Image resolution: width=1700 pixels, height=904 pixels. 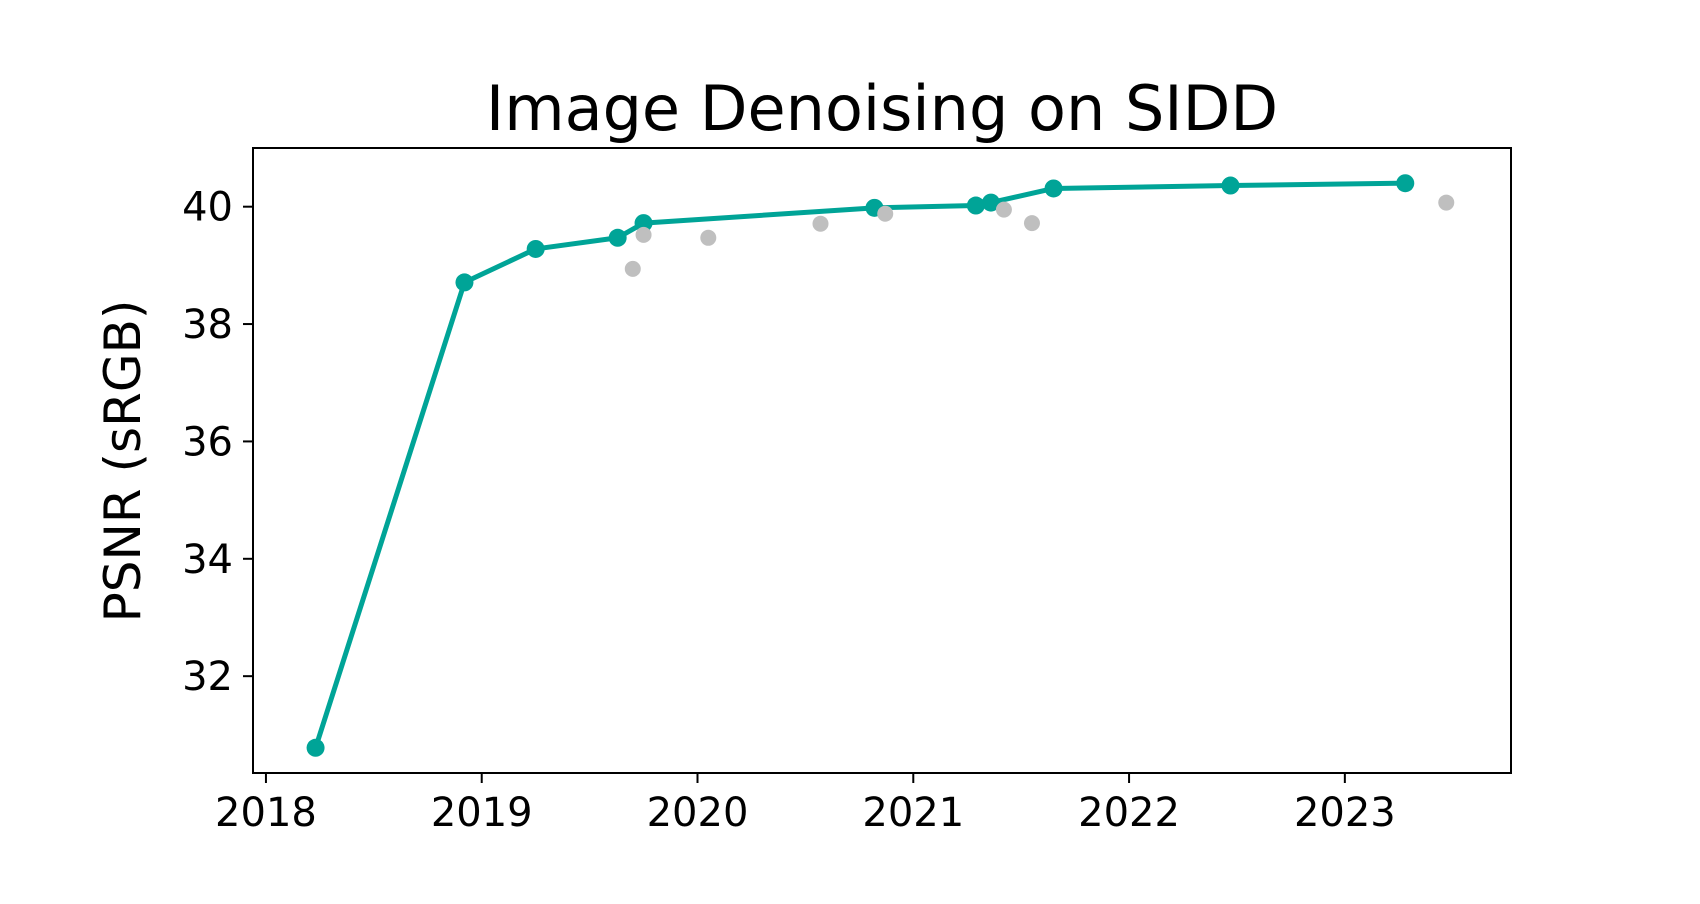 What do you see at coordinates (207, 560) in the screenshot?
I see `y-tick-label: 34` at bounding box center [207, 560].